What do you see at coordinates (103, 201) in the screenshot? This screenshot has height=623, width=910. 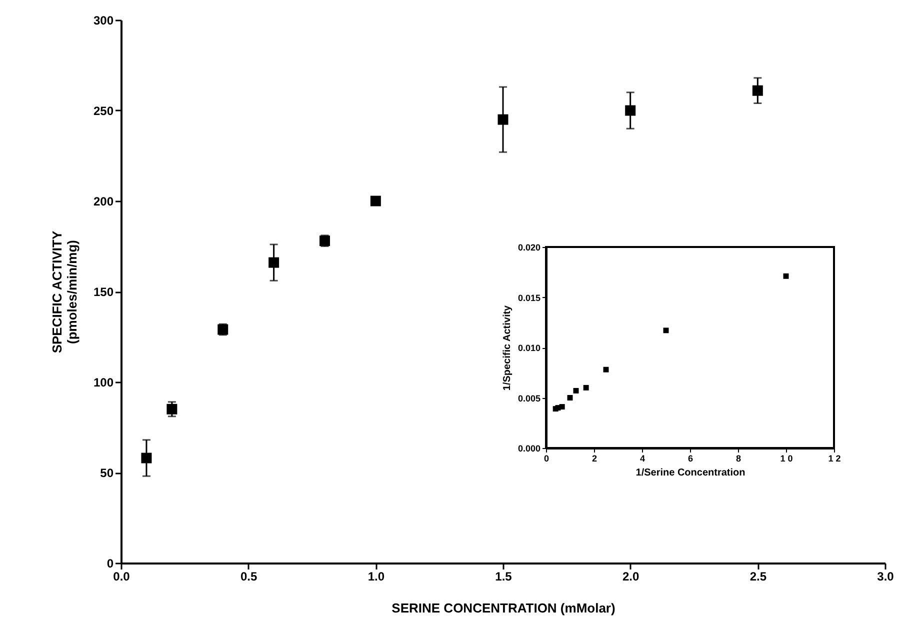 I see `y-tick-label: 200` at bounding box center [103, 201].